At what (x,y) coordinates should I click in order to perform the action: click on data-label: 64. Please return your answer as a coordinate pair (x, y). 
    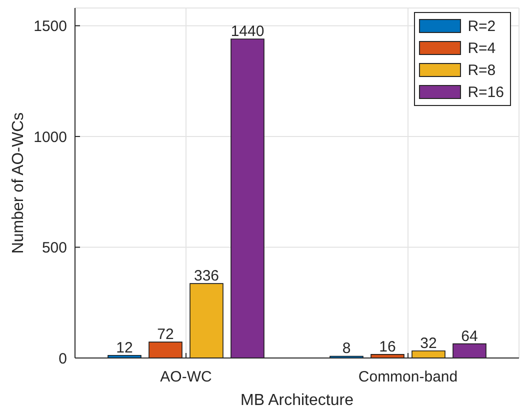
    Looking at the image, I should click on (469, 336).